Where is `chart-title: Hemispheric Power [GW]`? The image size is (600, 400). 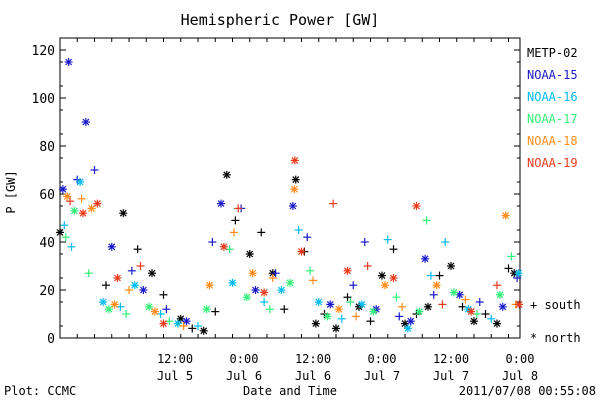 chart-title: Hemispheric Power [GW] is located at coordinates (280, 20).